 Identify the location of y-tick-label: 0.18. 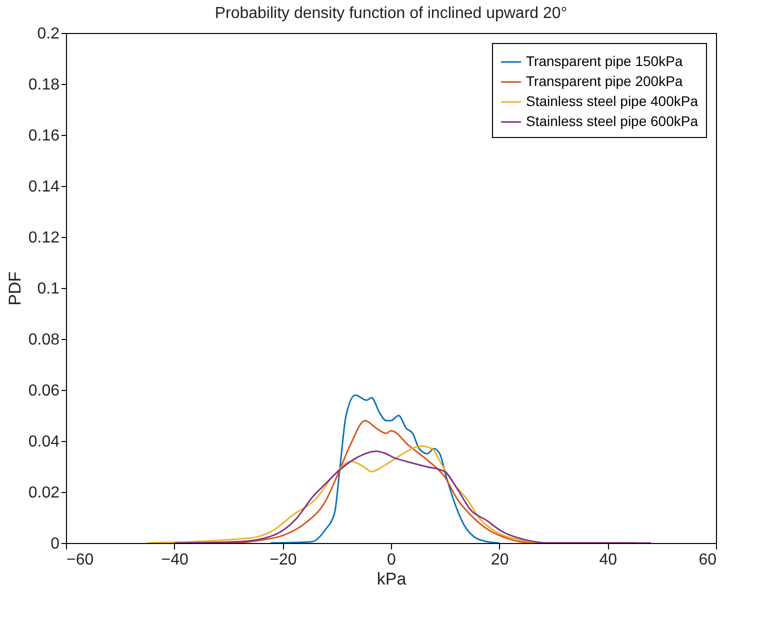
(44, 85).